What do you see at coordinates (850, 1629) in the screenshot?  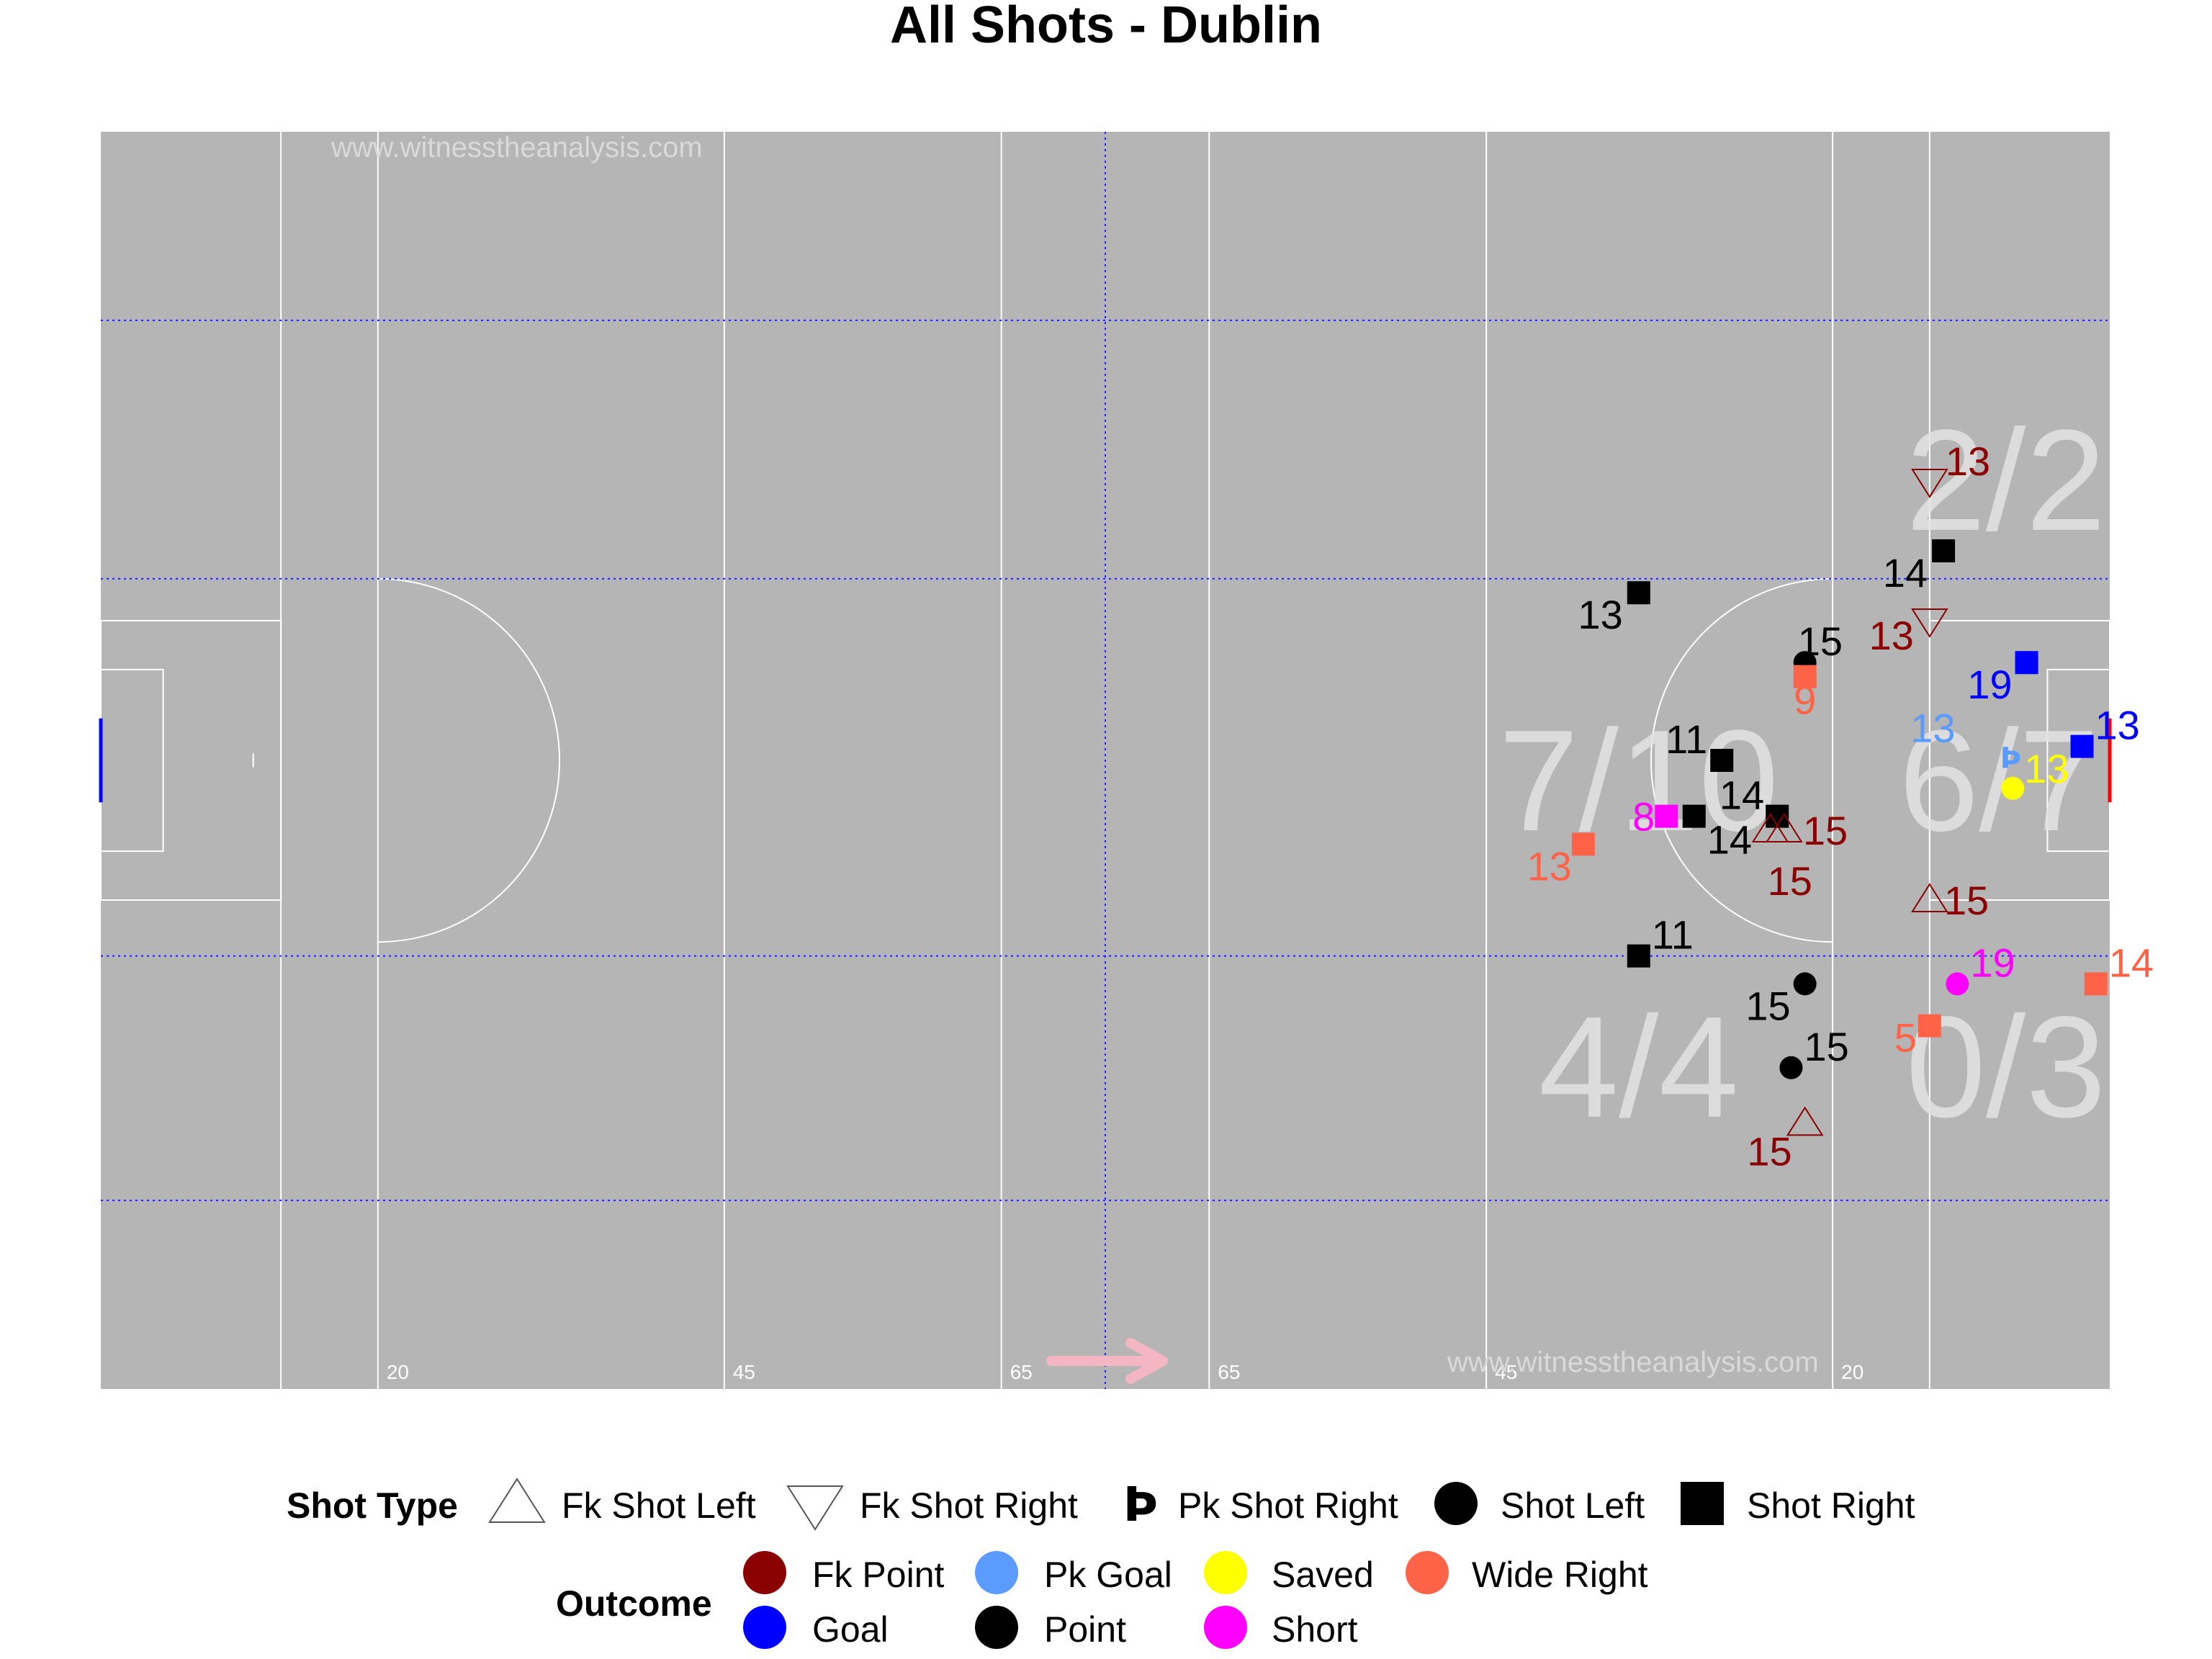 I see `legend-label-goal: Goal` at bounding box center [850, 1629].